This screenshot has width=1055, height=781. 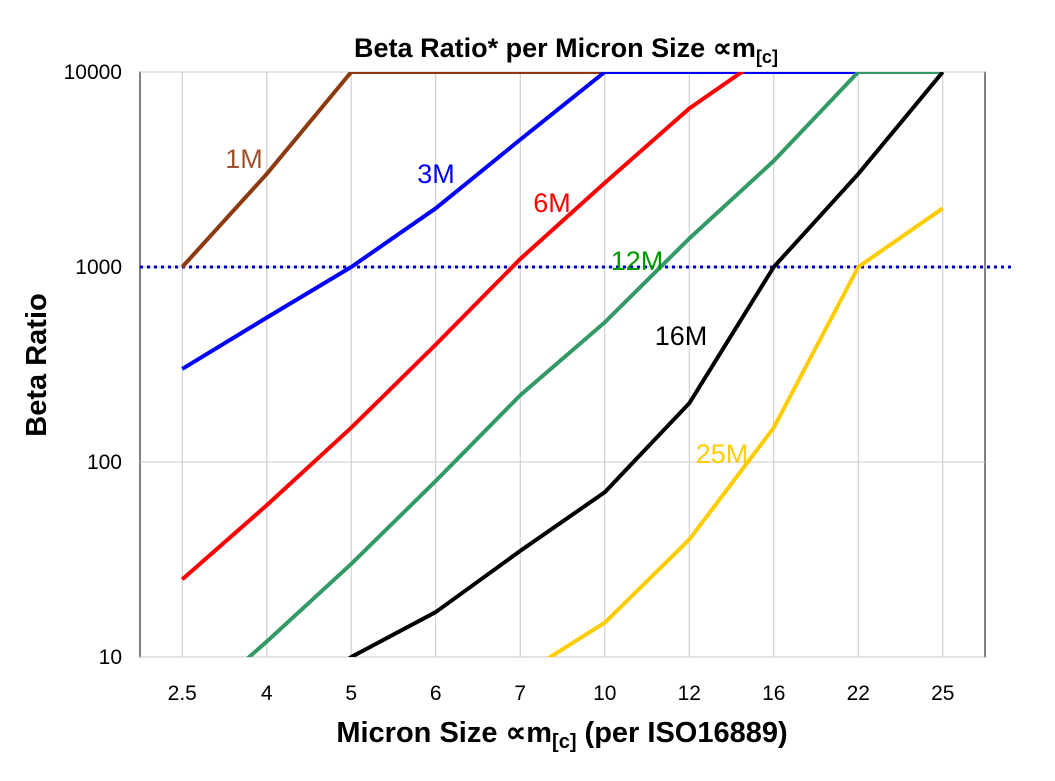 What do you see at coordinates (93, 365) in the screenshot?
I see `y-tick-labels: 10 100 1000 10000` at bounding box center [93, 365].